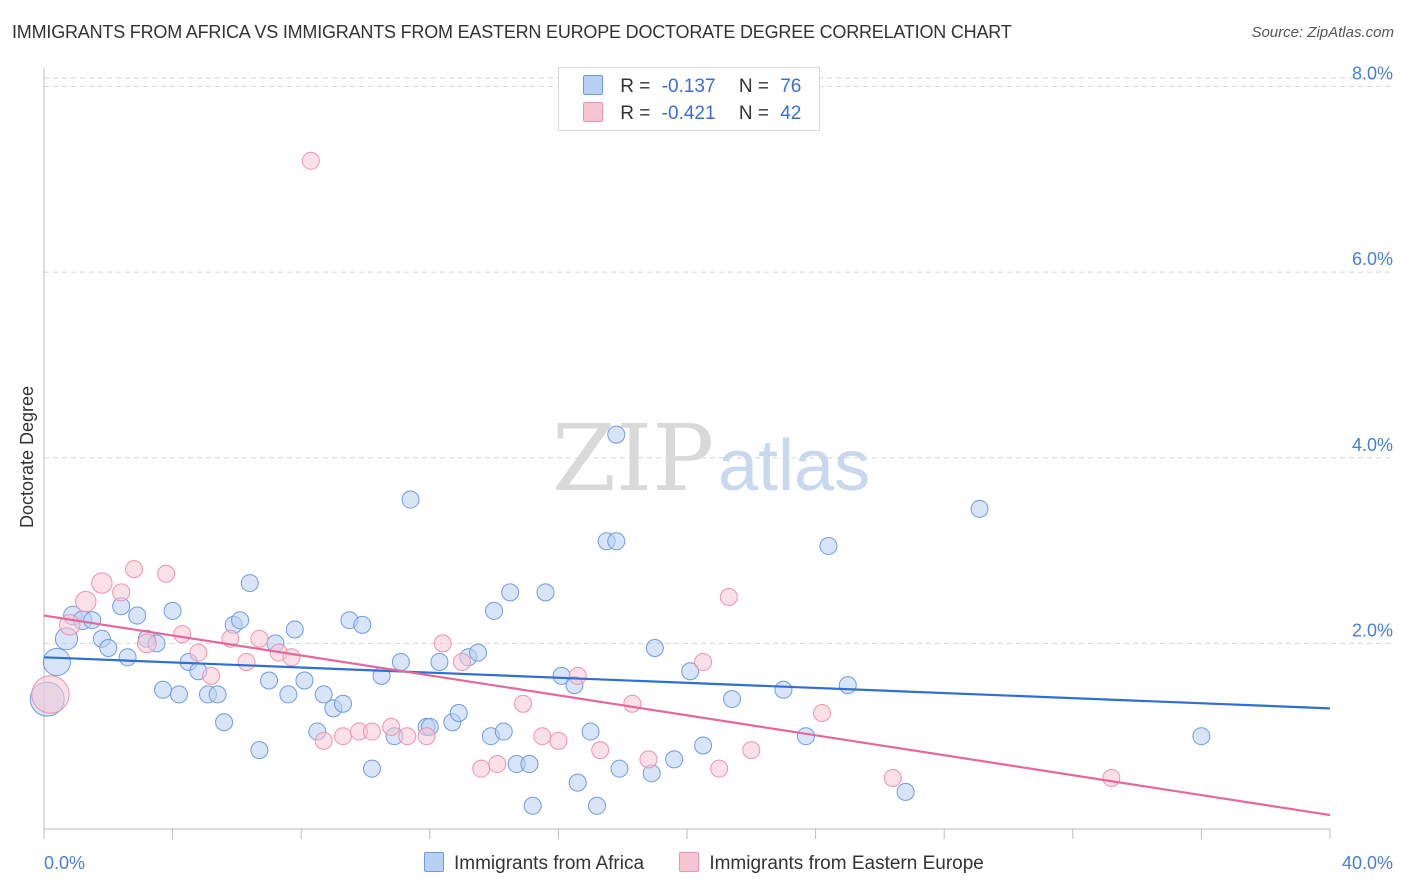 Image resolution: width=1406 pixels, height=892 pixels. Describe the element at coordinates (1372, 630) in the screenshot. I see `y-tick-label: 2.0%` at that location.